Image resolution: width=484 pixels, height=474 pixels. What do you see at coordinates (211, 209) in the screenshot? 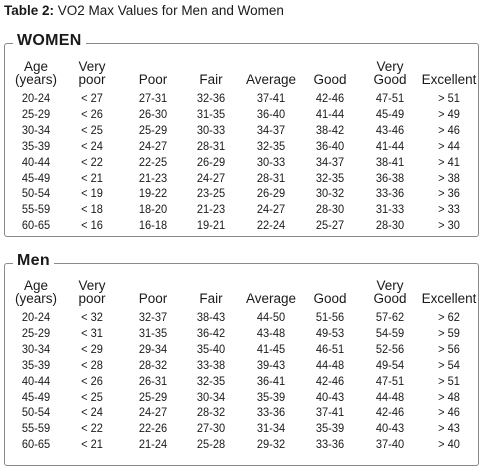
I see `women-cell-7-3: 21-23` at bounding box center [211, 209].